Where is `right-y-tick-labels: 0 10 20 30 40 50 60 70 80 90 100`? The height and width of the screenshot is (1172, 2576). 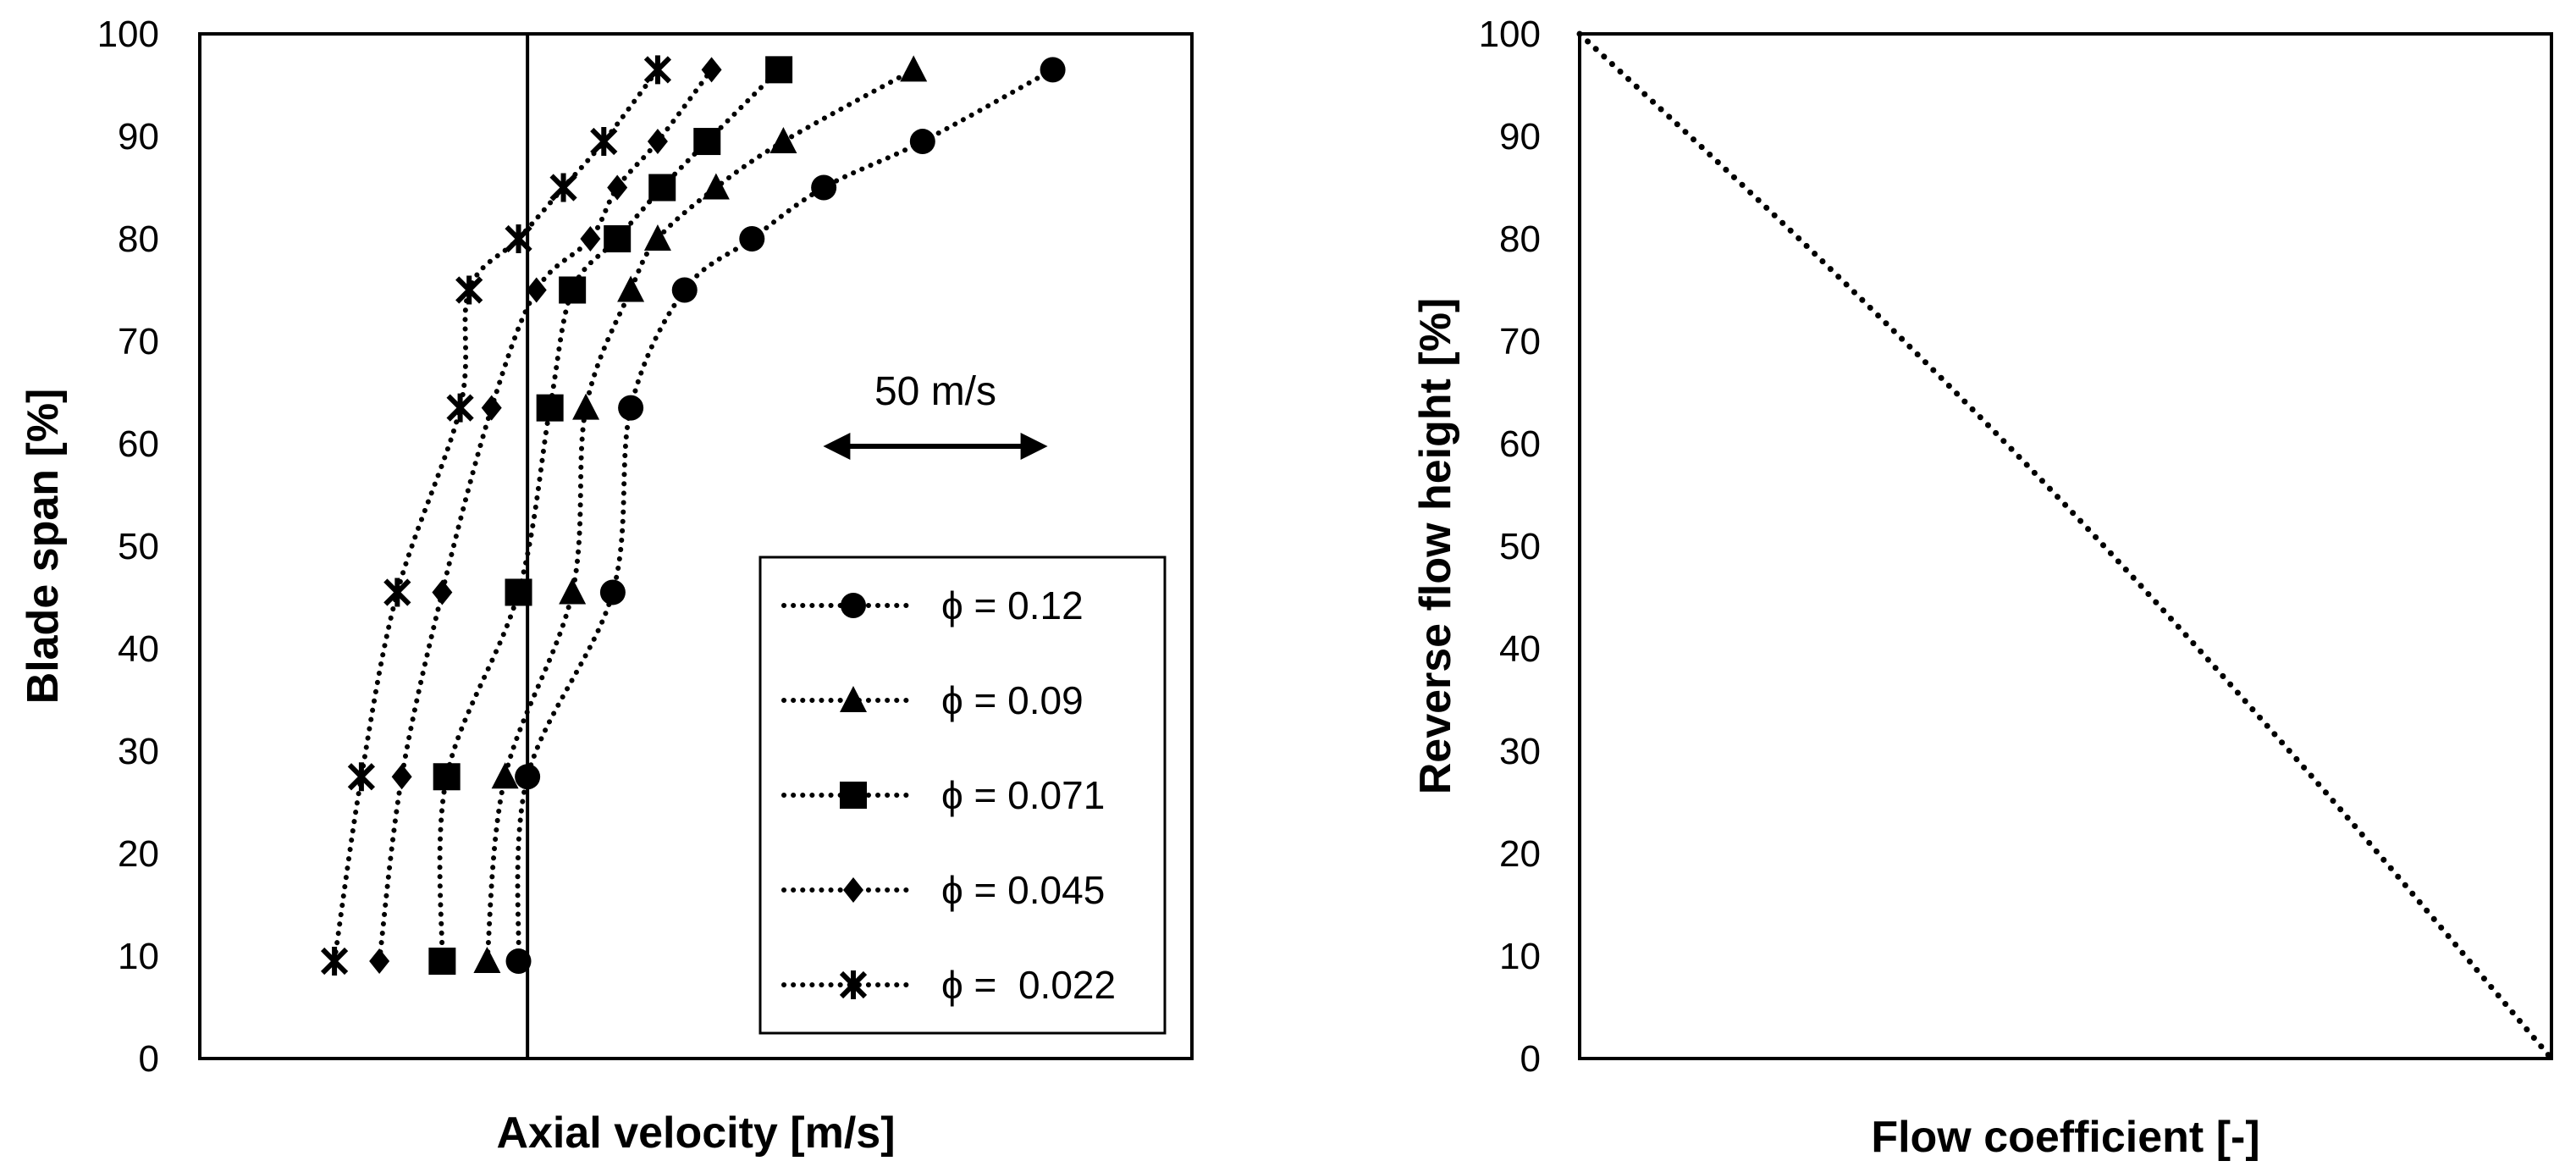 right-y-tick-labels: 0 10 20 30 40 50 60 70 80 90 100 is located at coordinates (1510, 547).